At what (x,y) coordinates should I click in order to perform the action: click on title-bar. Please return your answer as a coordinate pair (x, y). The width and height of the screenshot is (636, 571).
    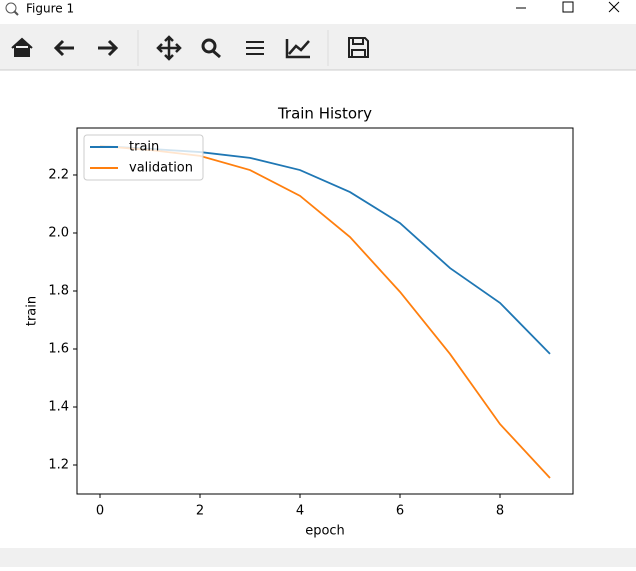
    Looking at the image, I should click on (318, 12).